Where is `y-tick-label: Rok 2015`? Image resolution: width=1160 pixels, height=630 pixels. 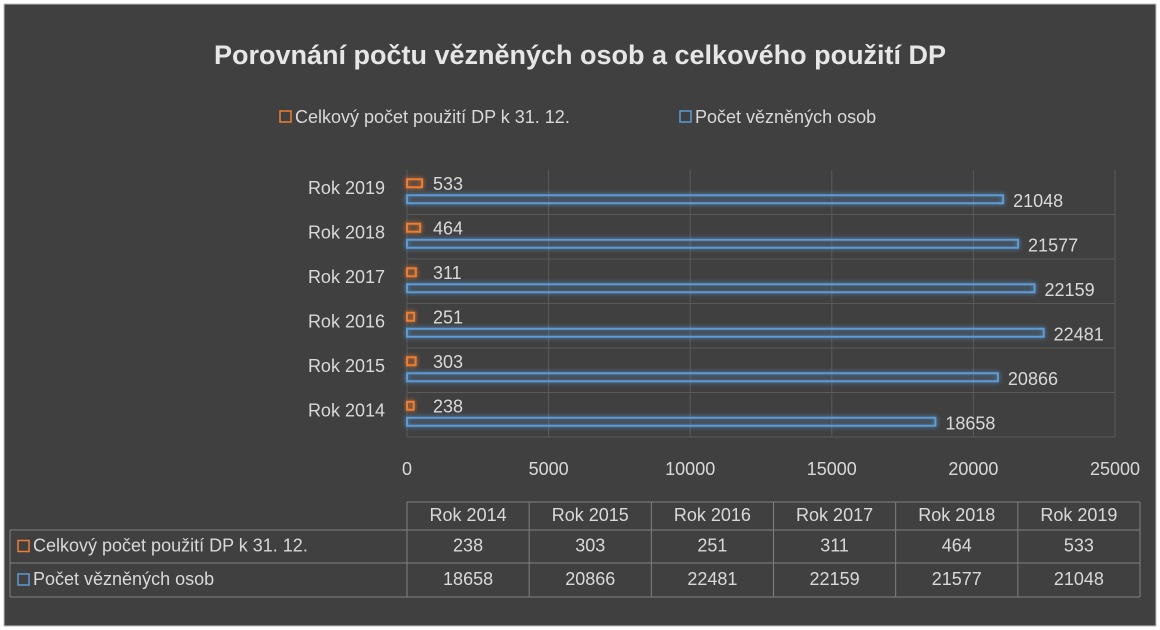
y-tick-label: Rok 2015 is located at coordinates (346, 366).